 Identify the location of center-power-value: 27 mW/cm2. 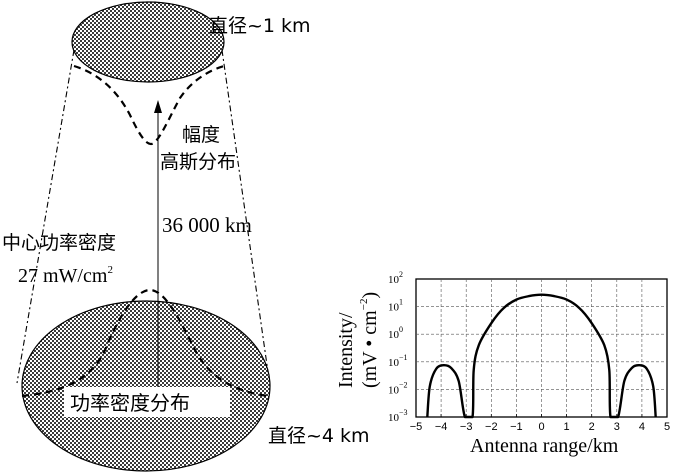
(65, 275).